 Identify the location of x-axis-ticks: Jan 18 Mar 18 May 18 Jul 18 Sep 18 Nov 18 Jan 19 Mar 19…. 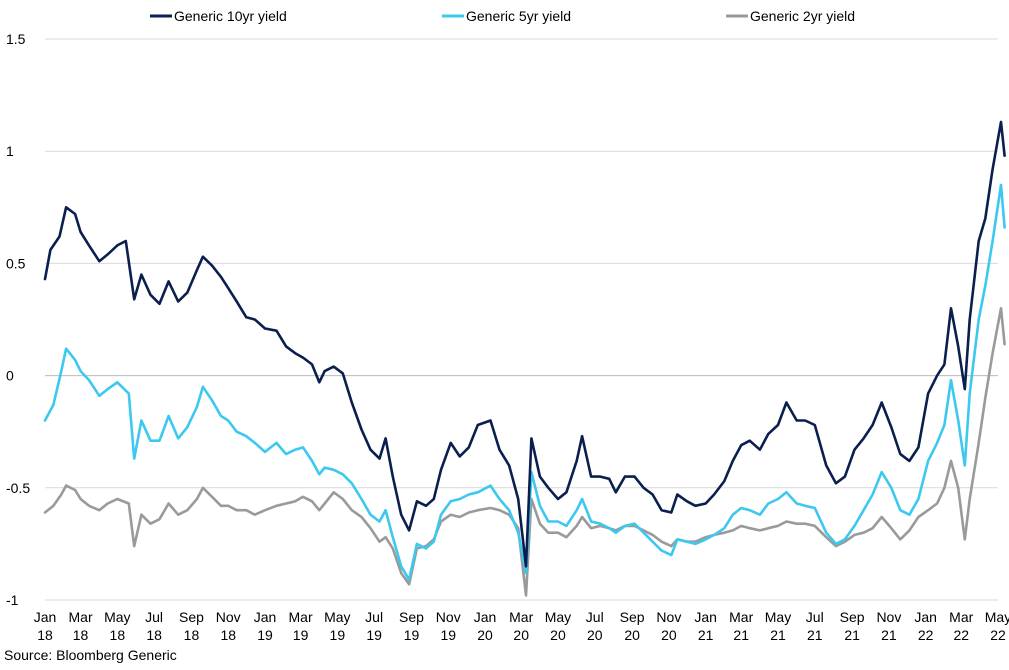
(521, 626).